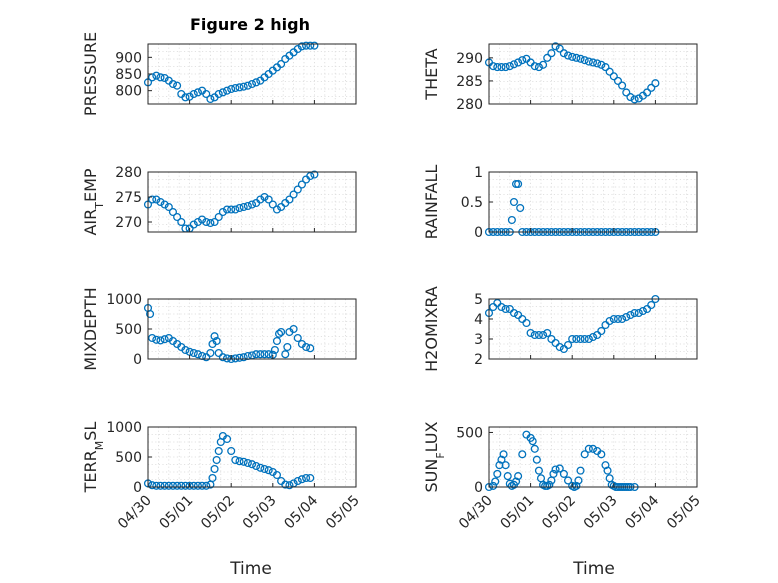  Describe the element at coordinates (560, 203) in the screenshot. I see `subplot-rainfall: 0 0.5 1 RAINFALL` at that location.